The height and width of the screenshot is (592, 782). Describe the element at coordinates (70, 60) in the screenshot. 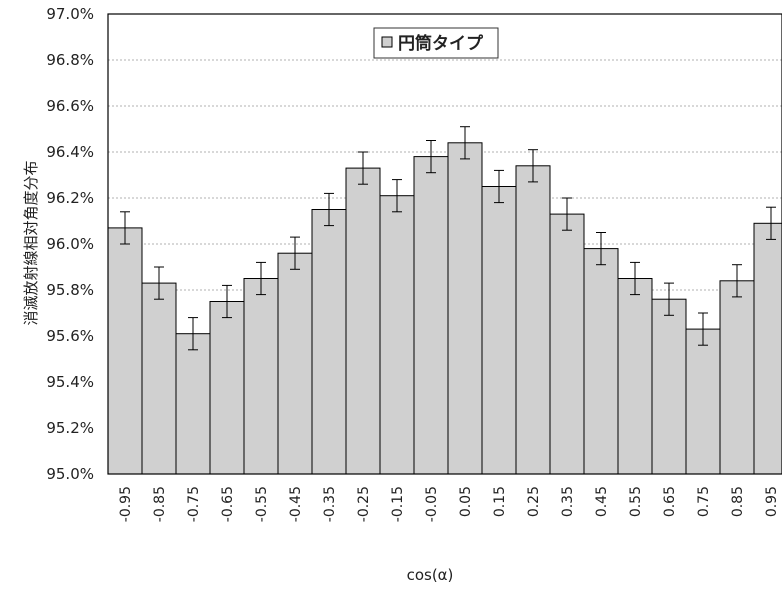

I see `y-tick-label: 96.8%` at that location.